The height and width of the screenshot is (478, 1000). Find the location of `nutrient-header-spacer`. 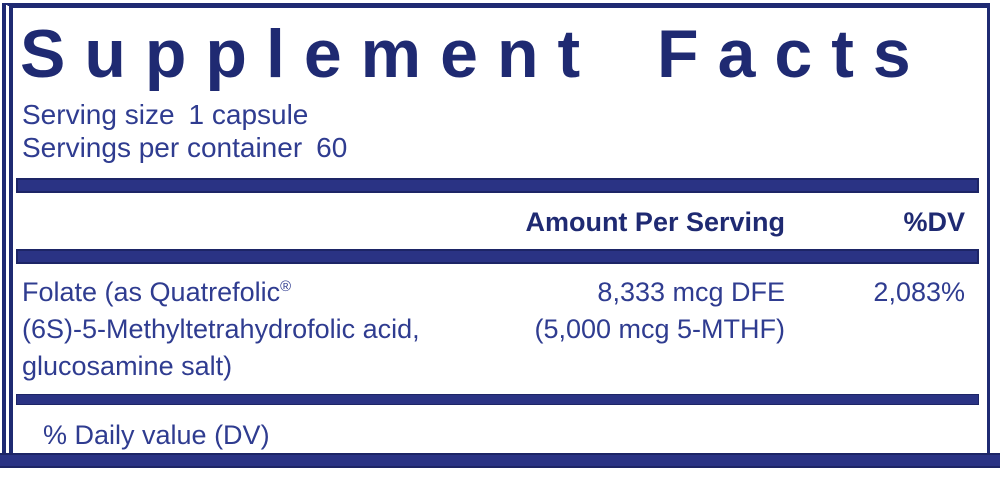

nutrient-header-spacer is located at coordinates (268, 222).